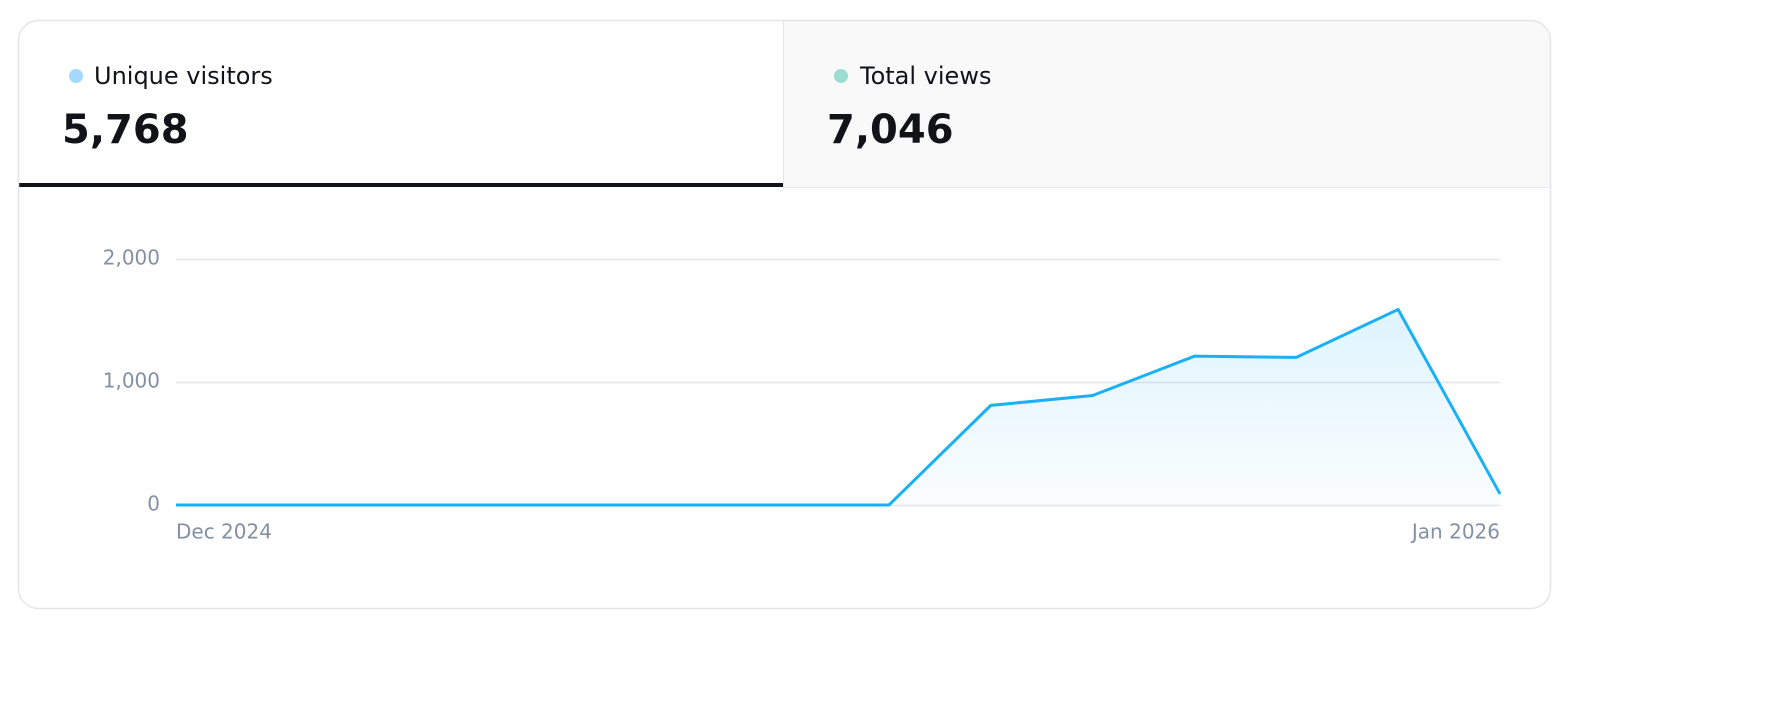  What do you see at coordinates (224, 532) in the screenshot?
I see `x-tick-label: Dec 2024` at bounding box center [224, 532].